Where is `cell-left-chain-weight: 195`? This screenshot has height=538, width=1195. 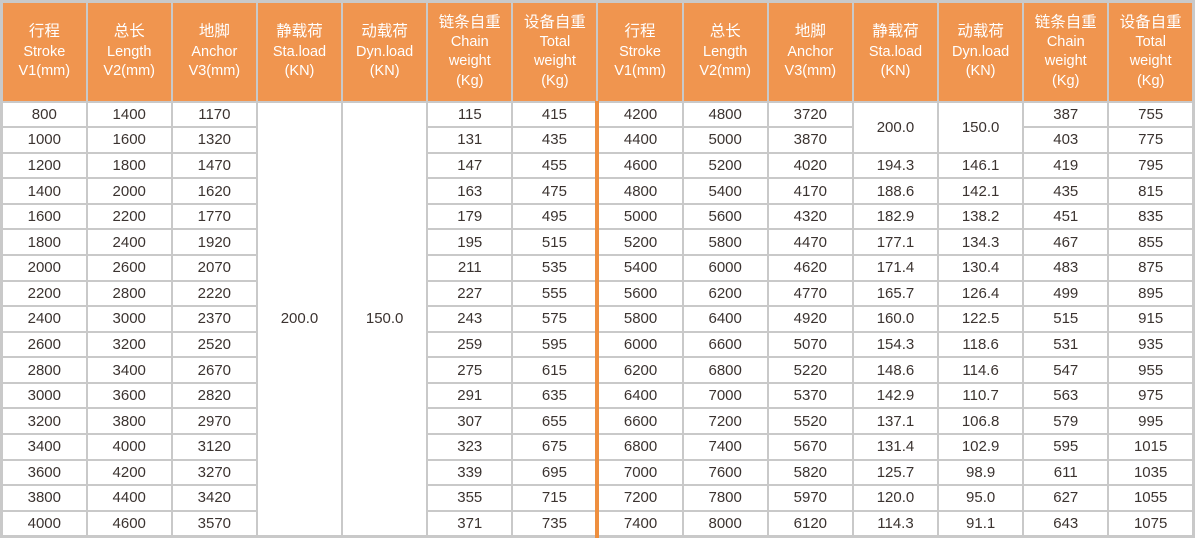
cell-left-chain-weight: 195 is located at coordinates (470, 242).